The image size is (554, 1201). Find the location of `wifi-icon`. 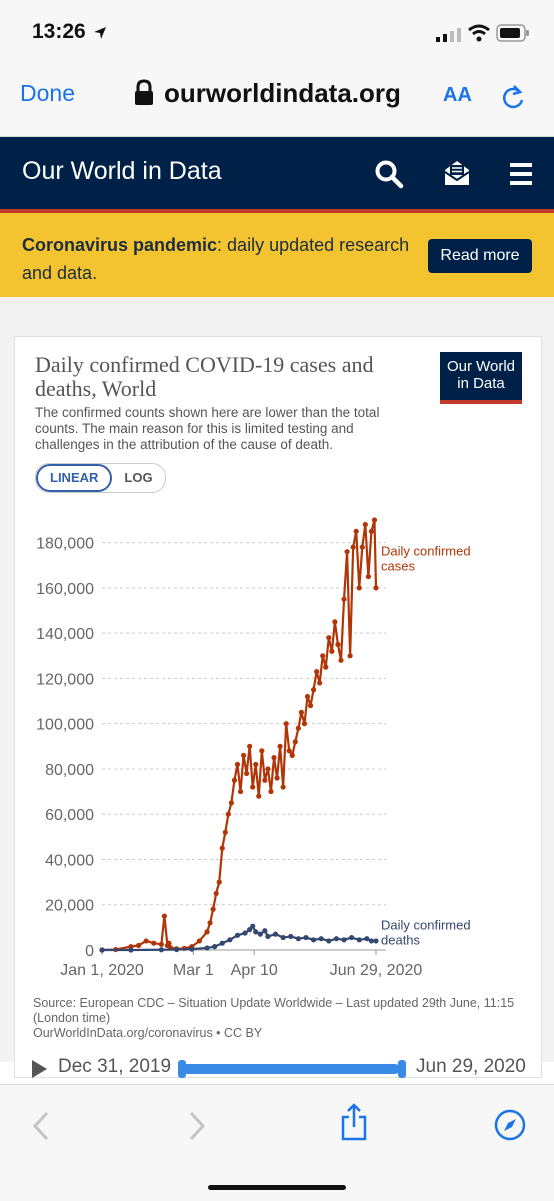

wifi-icon is located at coordinates (479, 33).